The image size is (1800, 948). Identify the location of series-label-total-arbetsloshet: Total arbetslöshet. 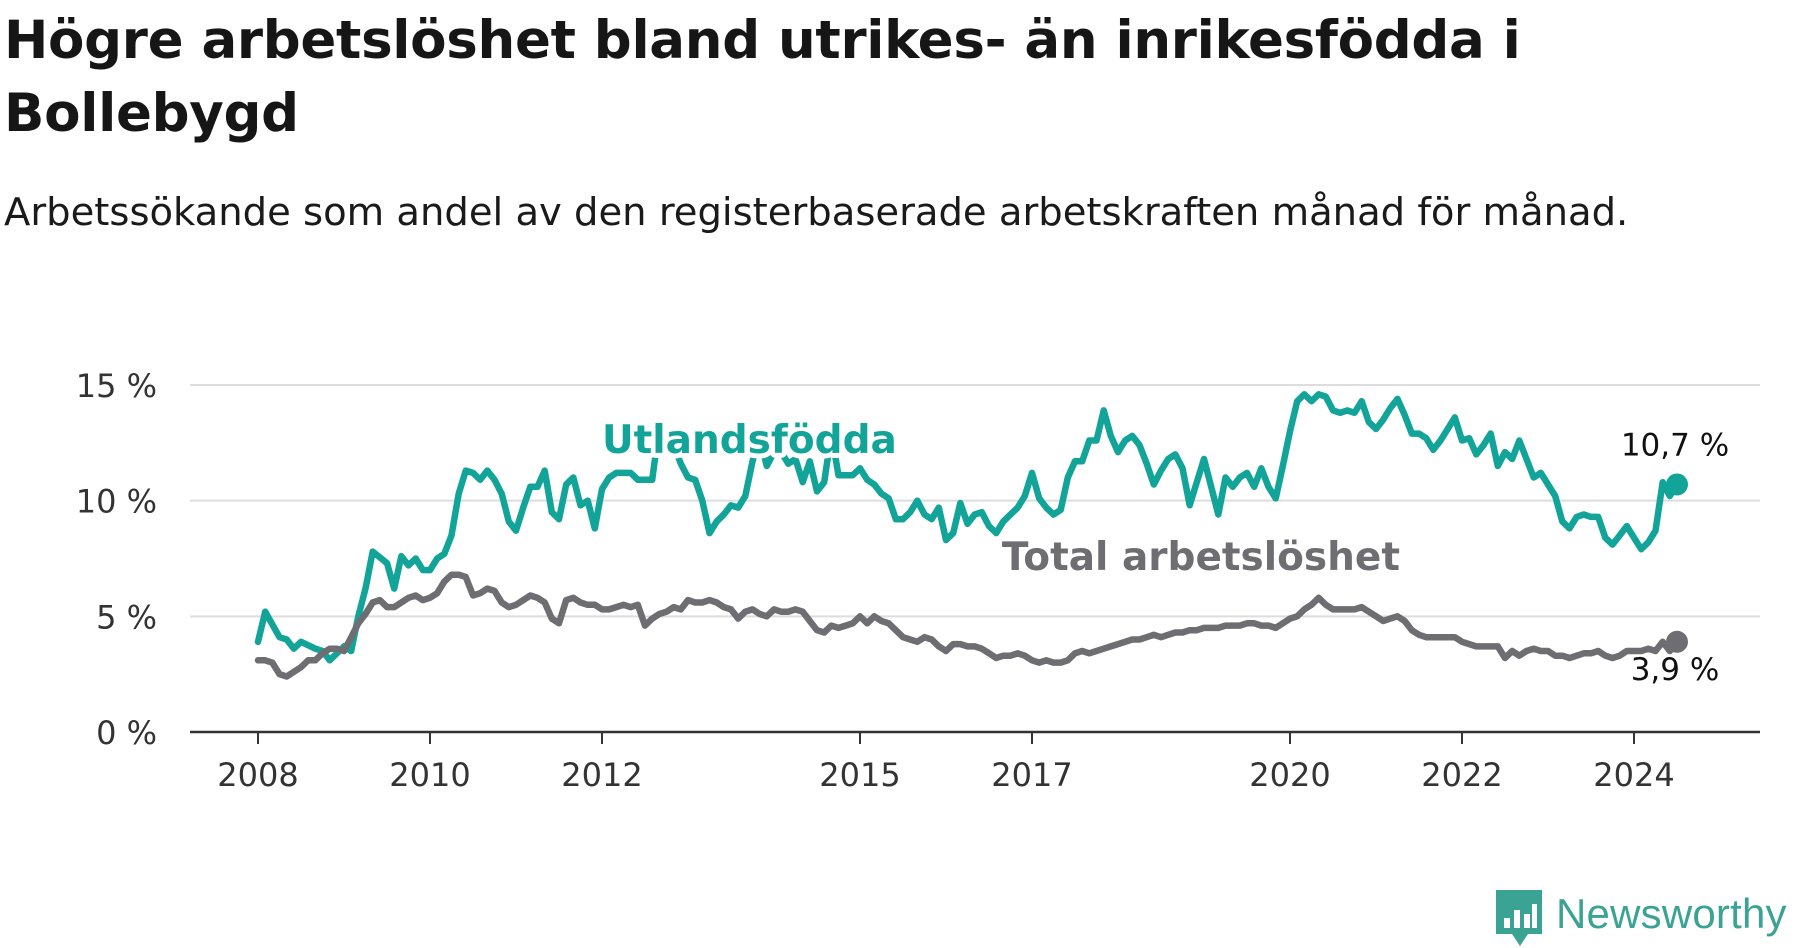
(1201, 557).